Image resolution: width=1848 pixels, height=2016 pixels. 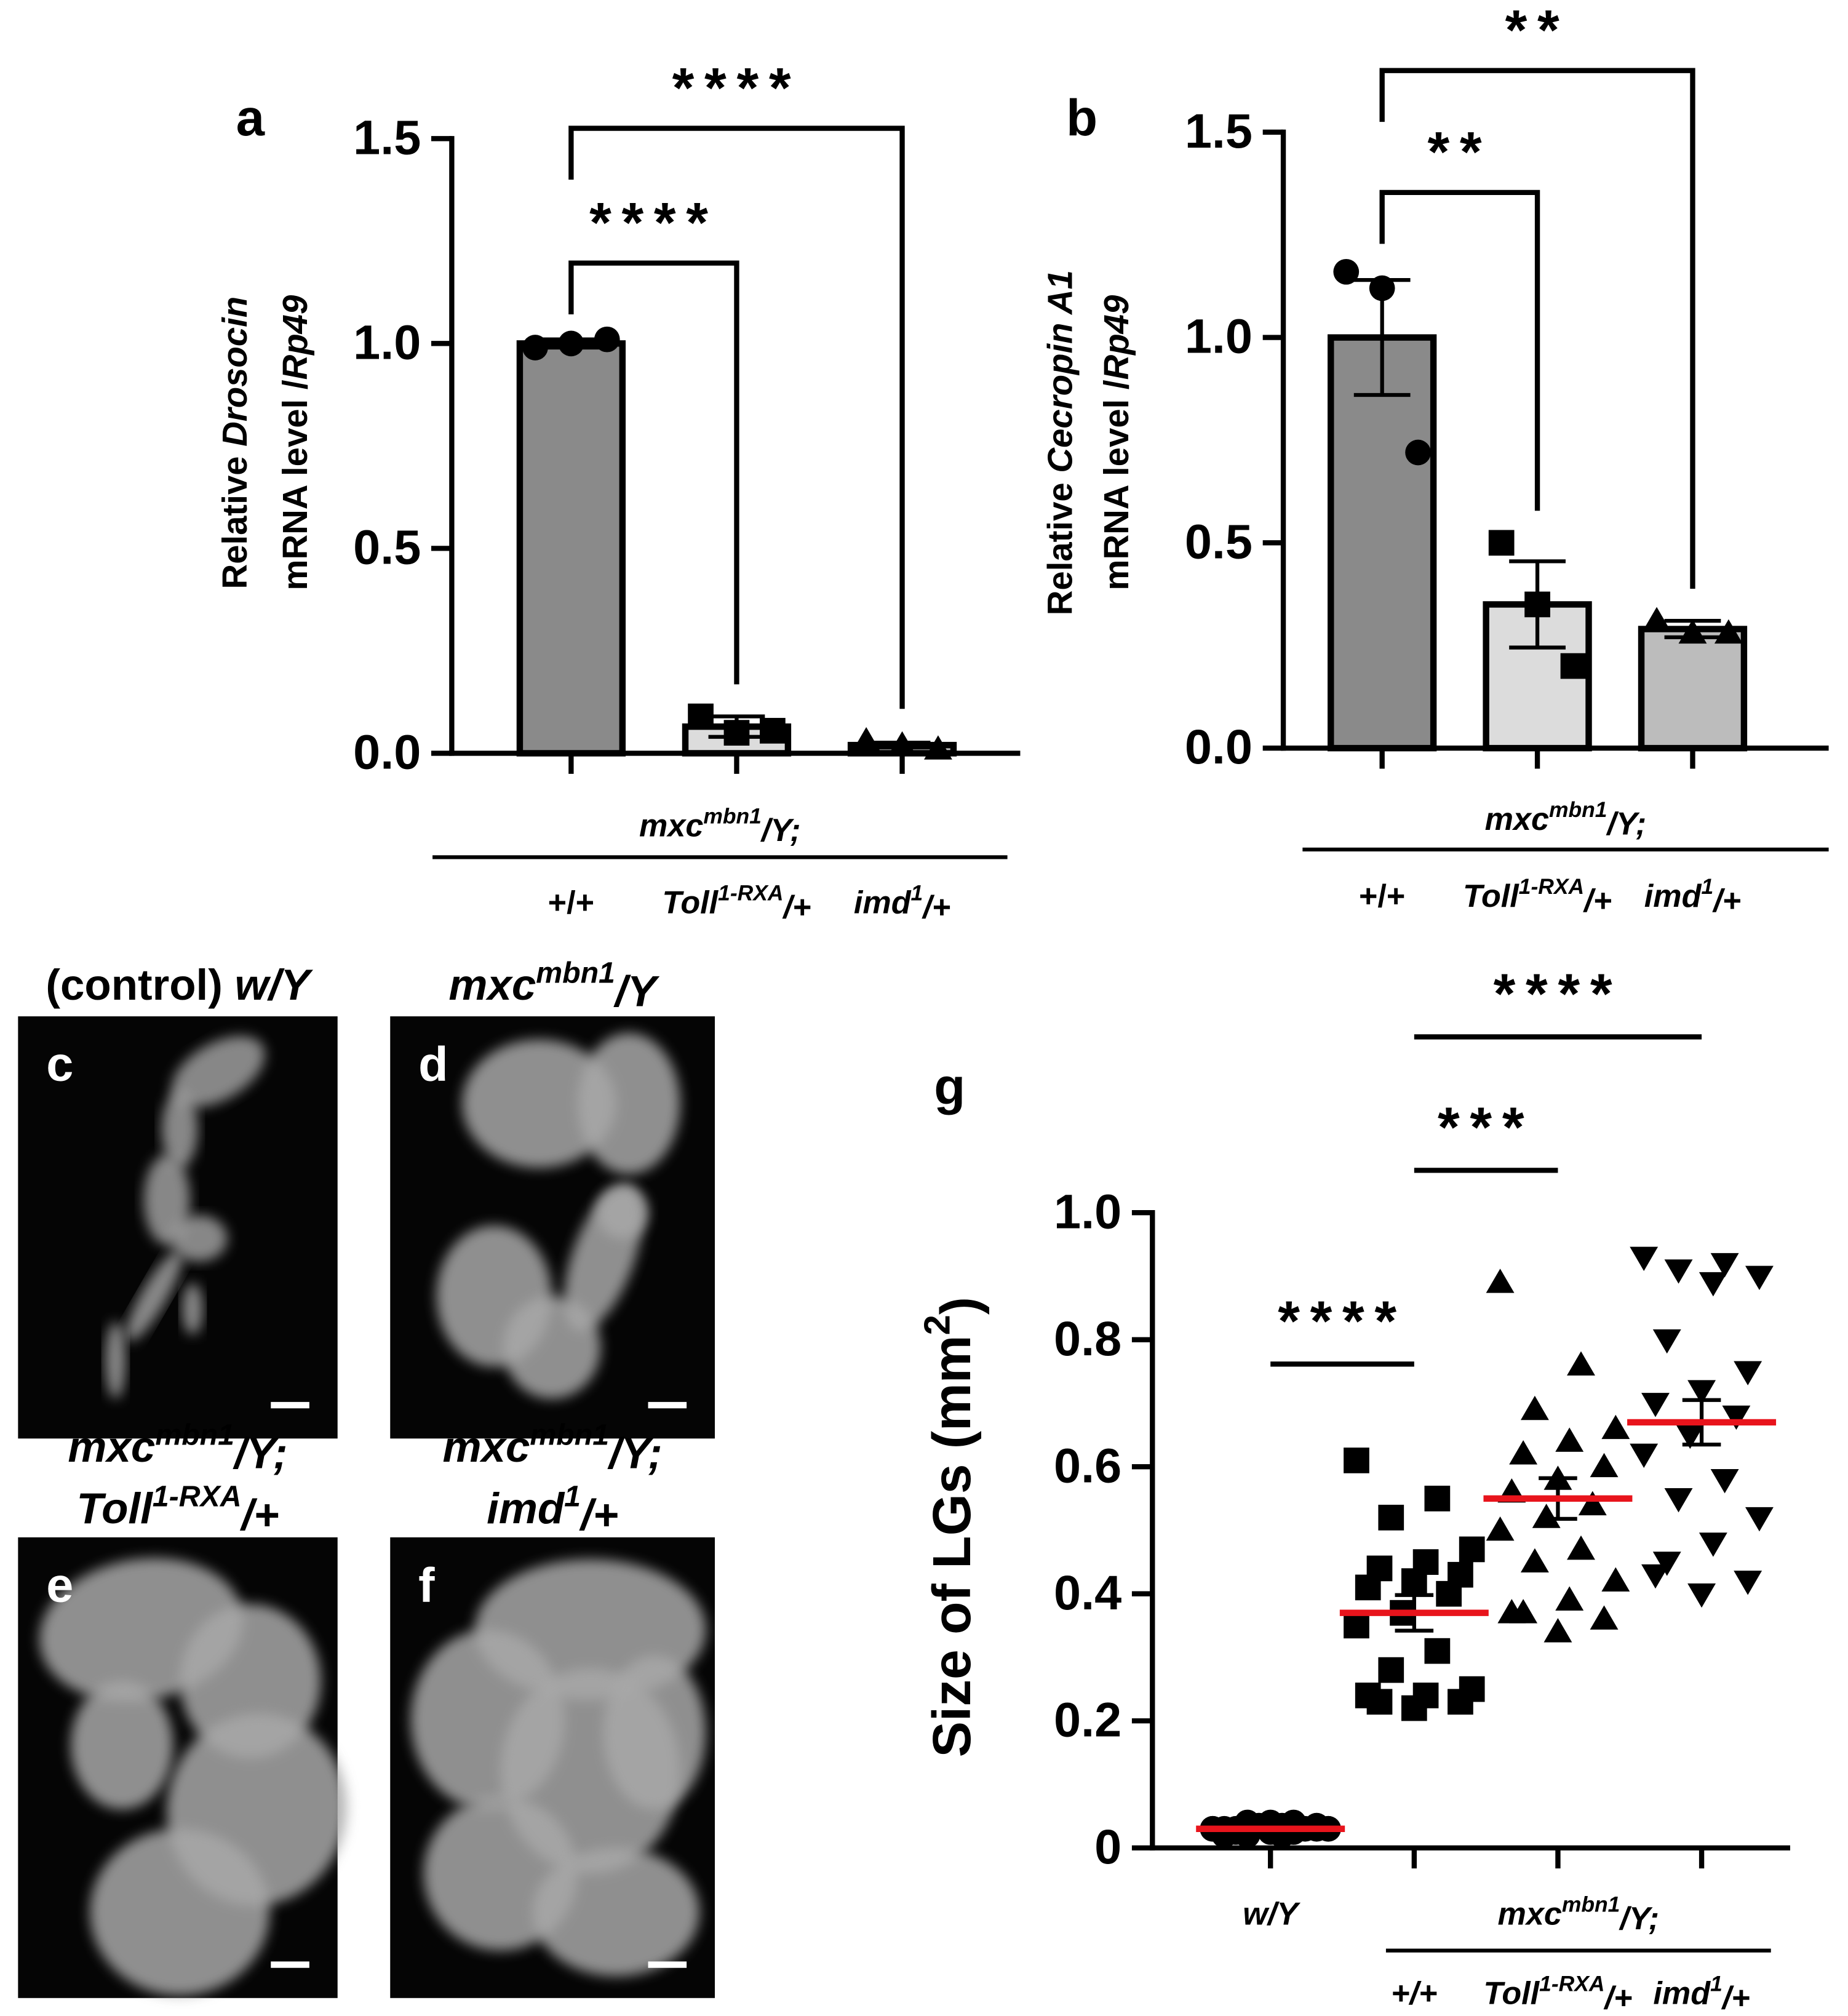 What do you see at coordinates (691, 902) in the screenshot?
I see `text-part: Toll` at bounding box center [691, 902].